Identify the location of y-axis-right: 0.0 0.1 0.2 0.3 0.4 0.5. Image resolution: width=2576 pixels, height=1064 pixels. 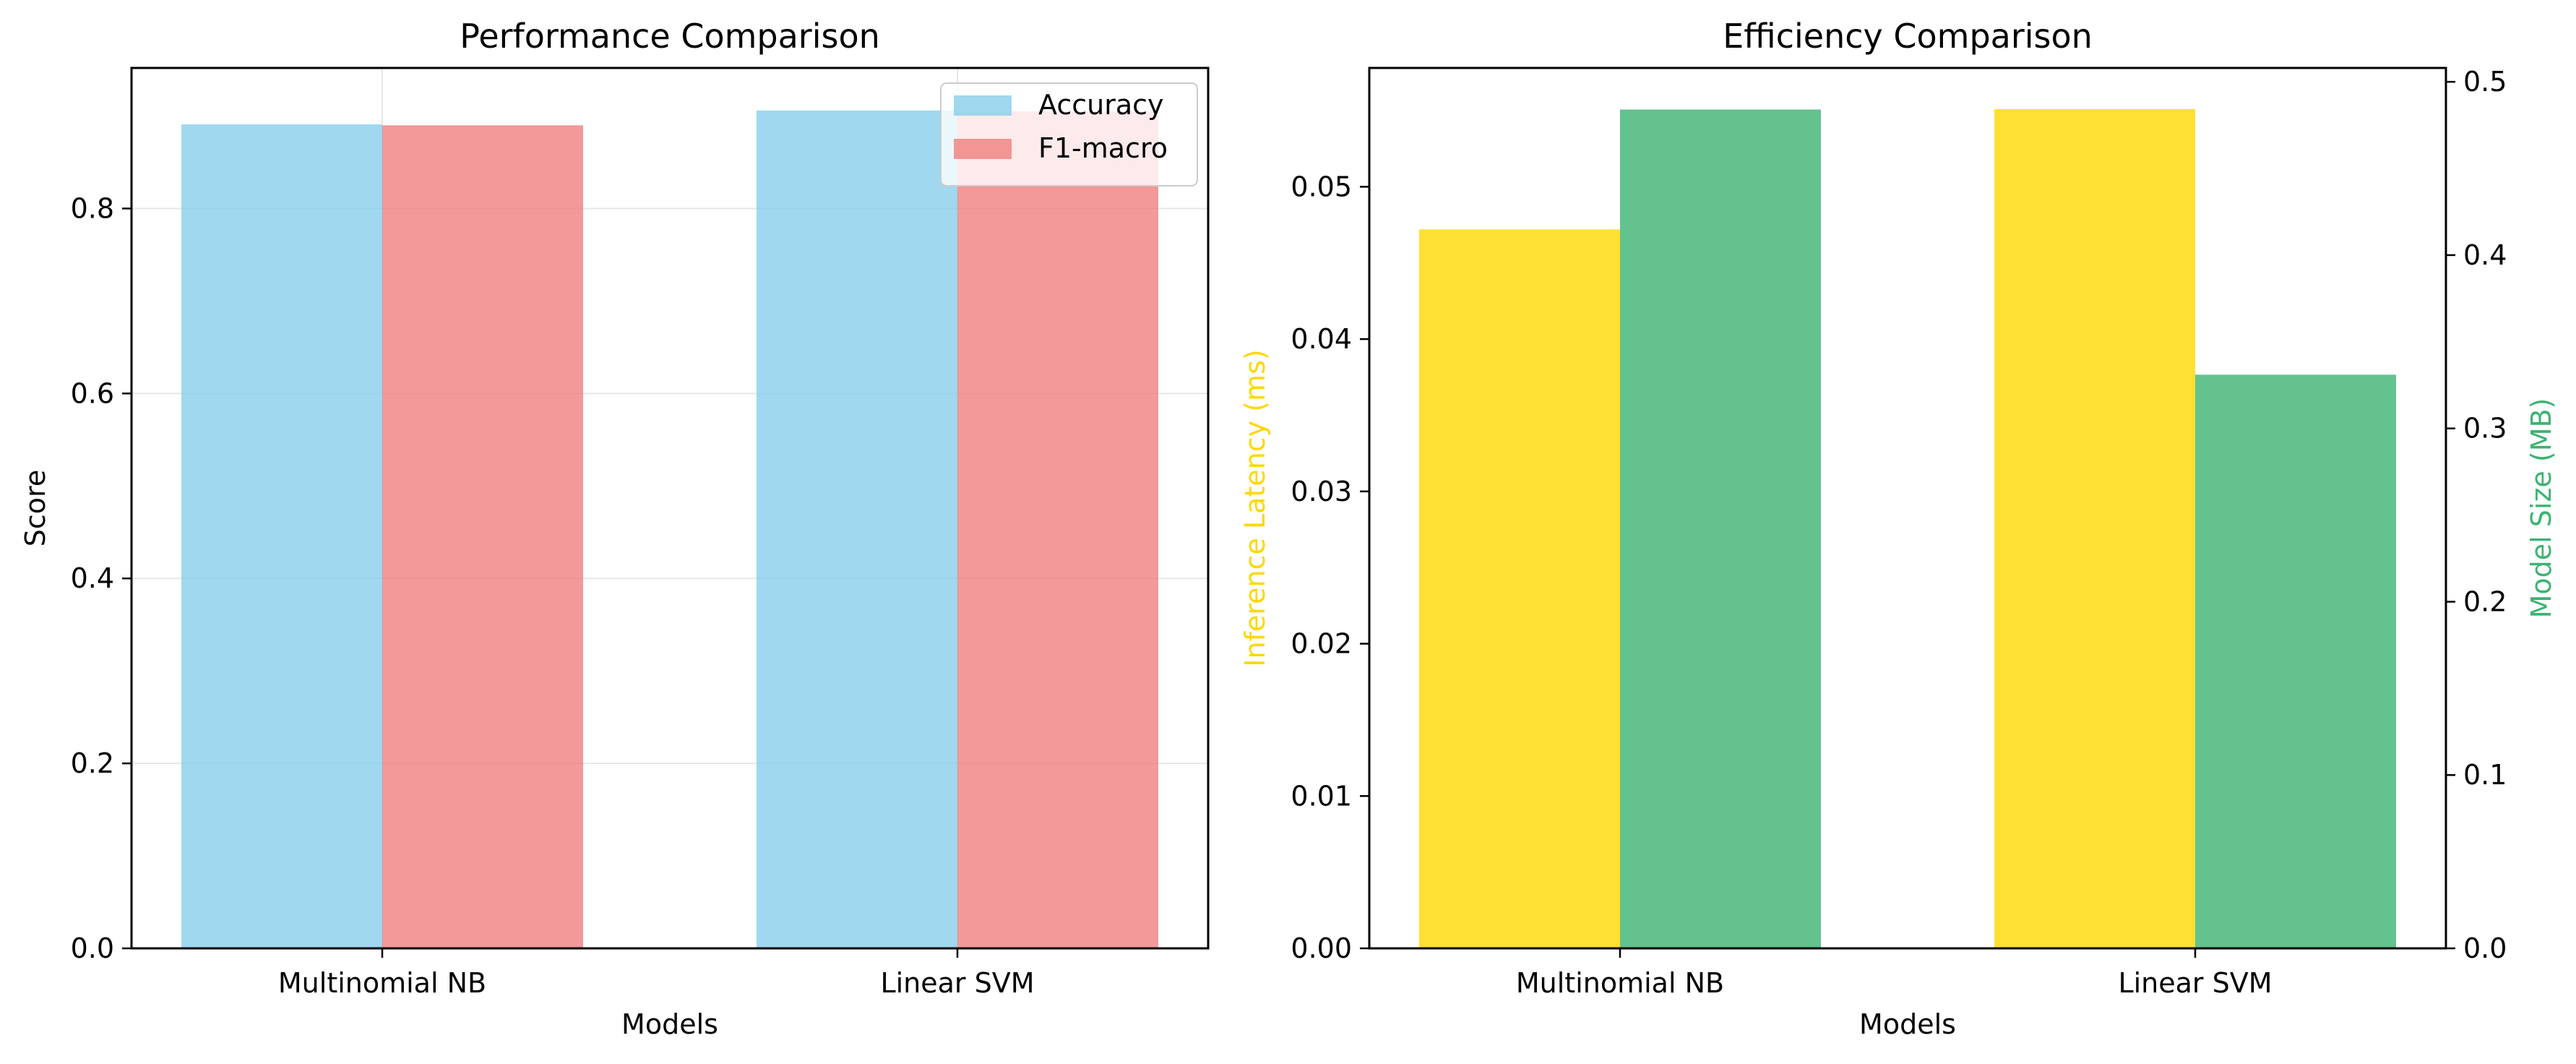
(2476, 515).